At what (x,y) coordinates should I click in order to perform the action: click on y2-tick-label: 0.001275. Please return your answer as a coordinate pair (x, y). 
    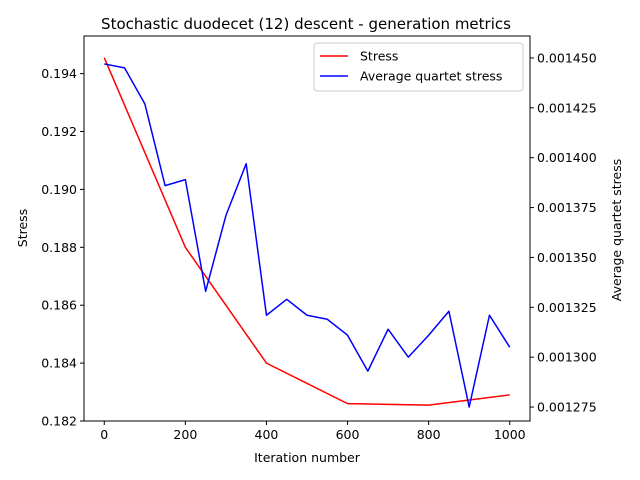
    Looking at the image, I should click on (567, 407).